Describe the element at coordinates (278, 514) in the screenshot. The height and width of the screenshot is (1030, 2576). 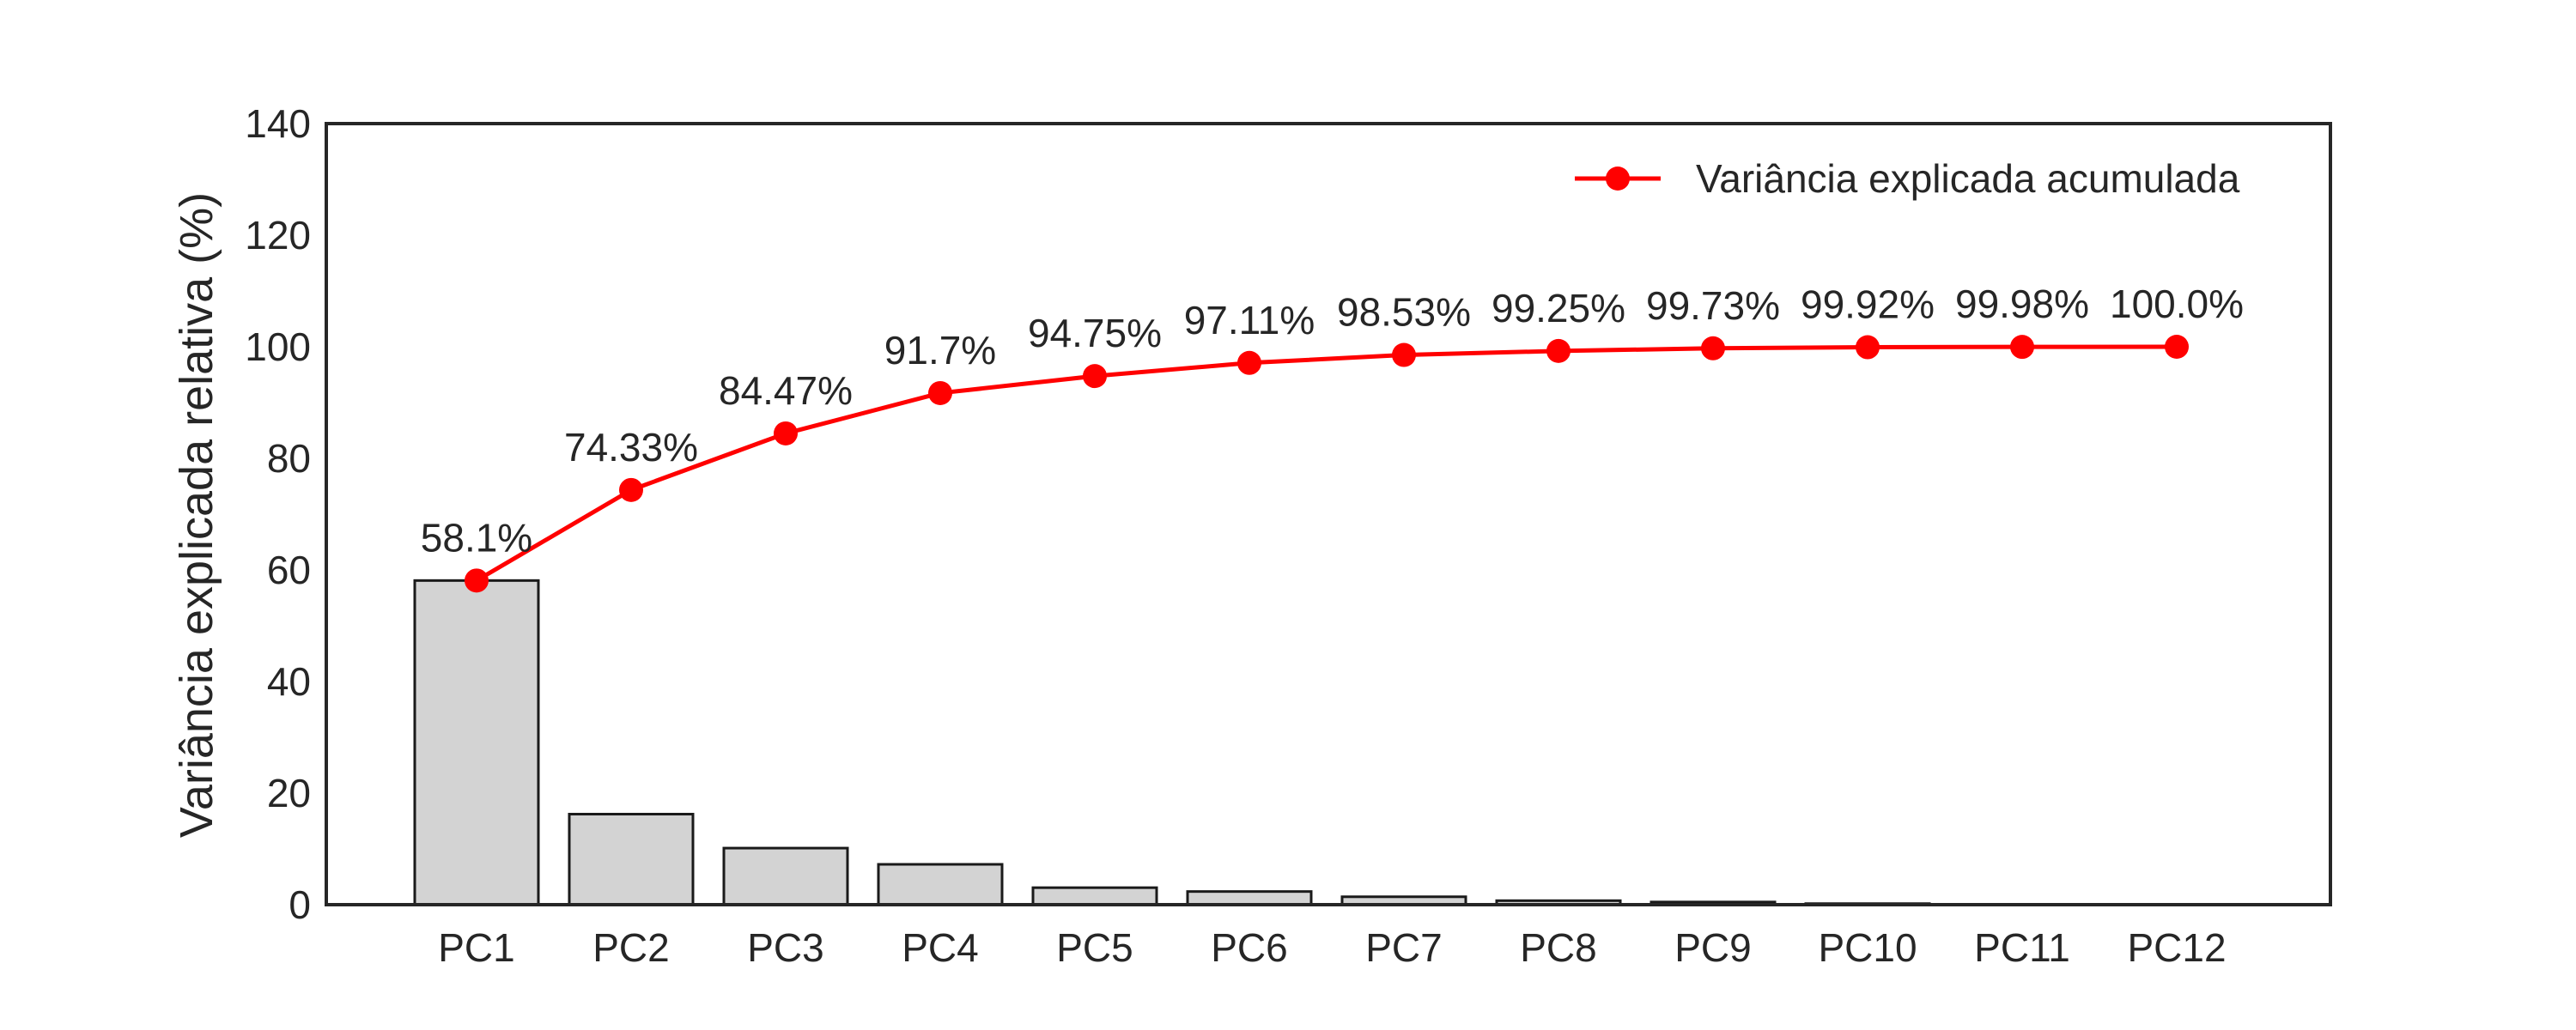
I see `y-axis-ticks: 0 20 40 60 80 100 120 140` at that location.